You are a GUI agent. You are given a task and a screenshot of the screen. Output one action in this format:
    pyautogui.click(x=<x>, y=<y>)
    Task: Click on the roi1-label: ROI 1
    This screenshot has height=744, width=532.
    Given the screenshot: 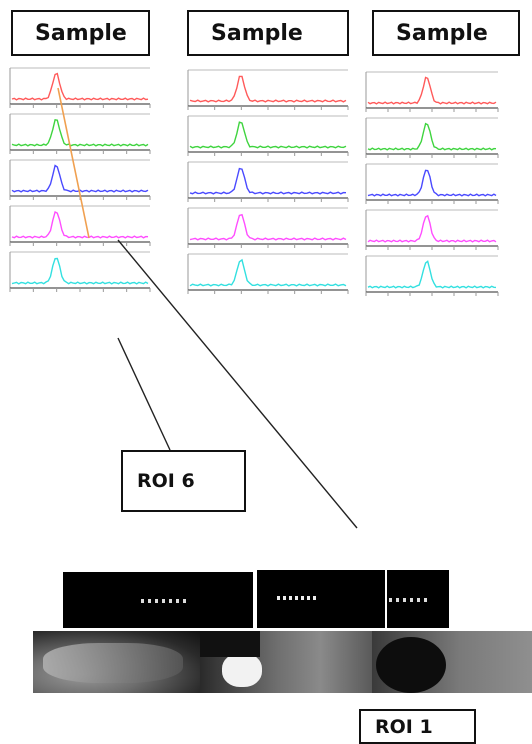 What is the action you would take?
    pyautogui.click(x=417, y=726)
    